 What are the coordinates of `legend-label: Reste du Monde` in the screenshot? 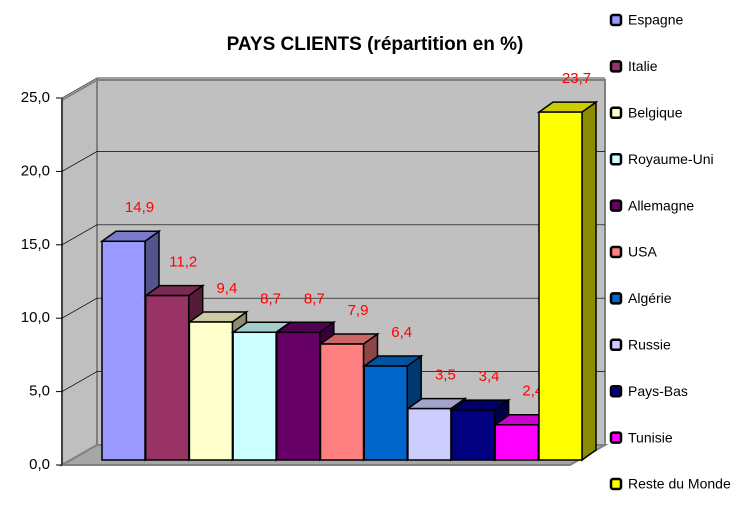 It's located at (679, 484).